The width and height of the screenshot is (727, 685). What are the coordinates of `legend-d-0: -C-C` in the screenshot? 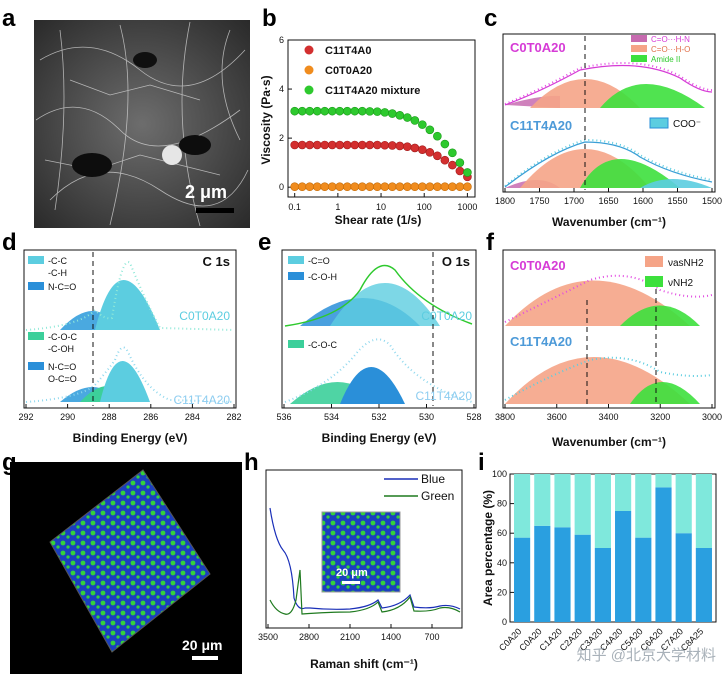 It's located at (57, 261).